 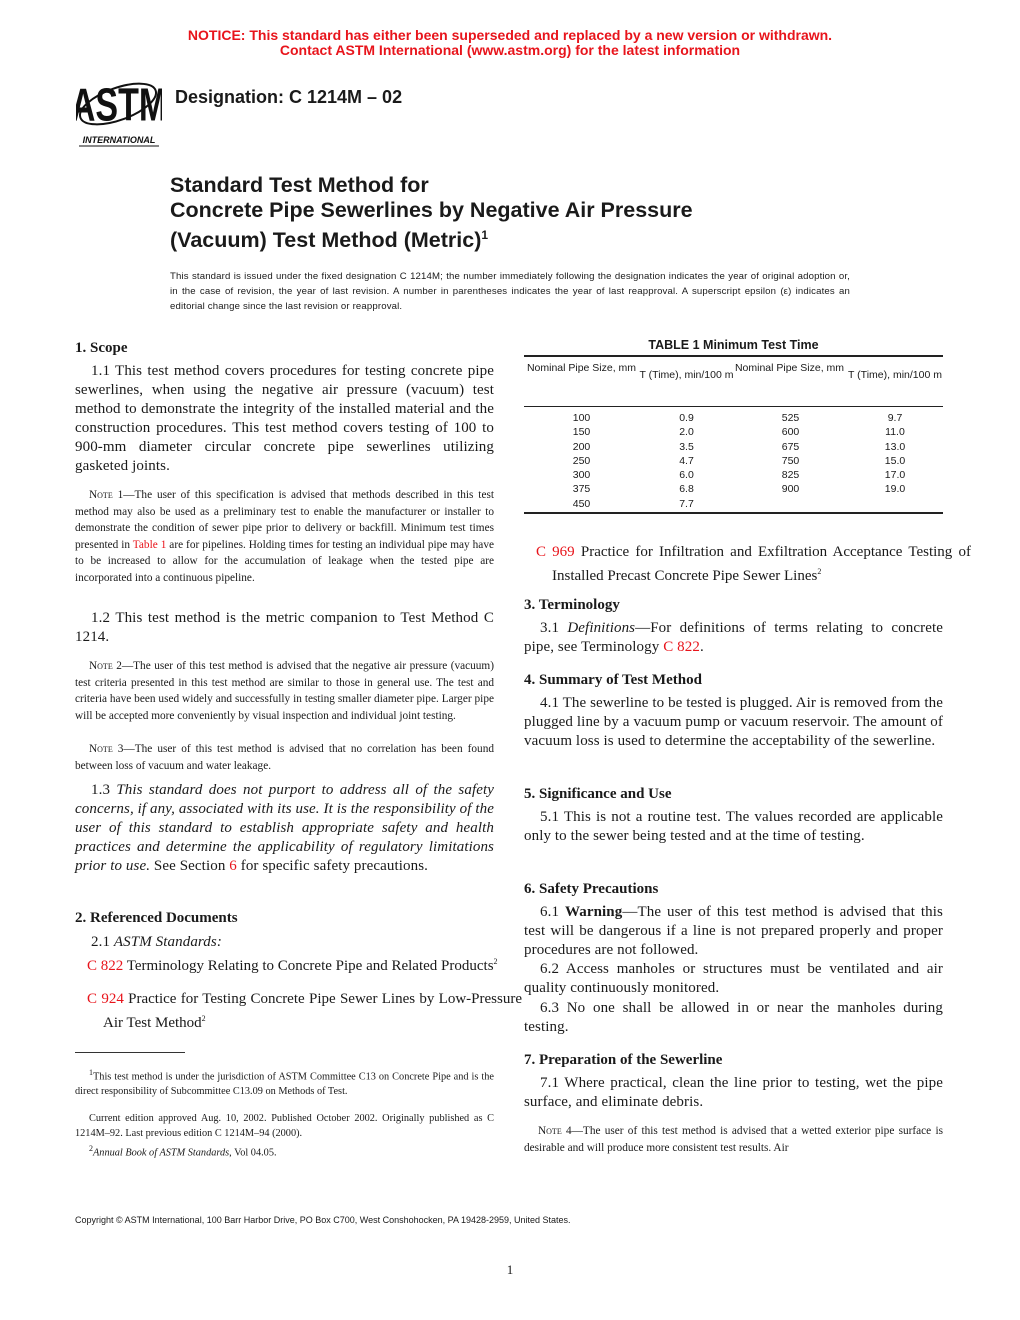 What do you see at coordinates (686, 432) in the screenshot?
I see `table-cell: 2.0` at bounding box center [686, 432].